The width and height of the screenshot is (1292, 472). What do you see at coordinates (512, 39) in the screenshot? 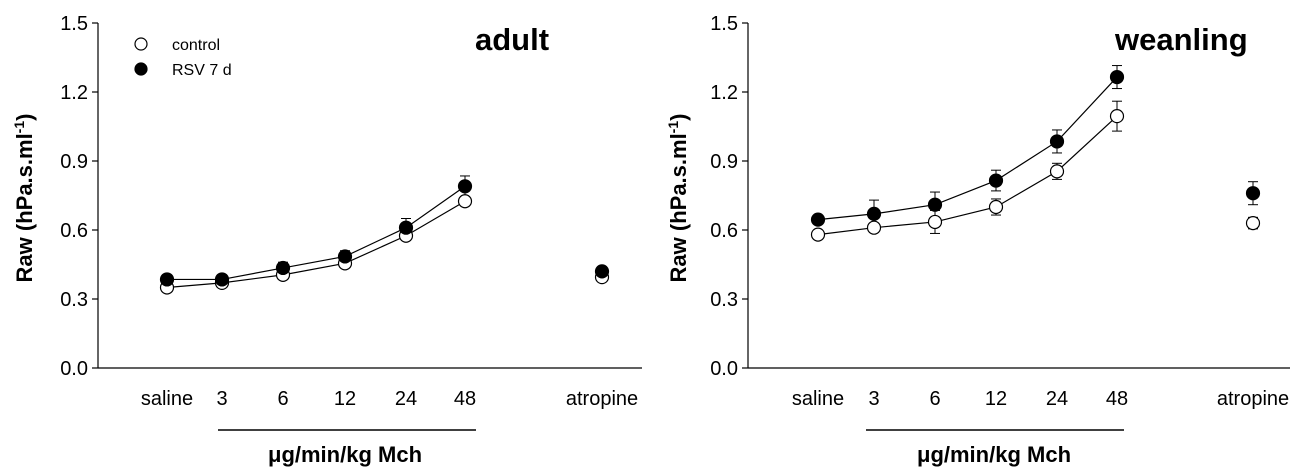
I see `panel-title: adult` at bounding box center [512, 39].